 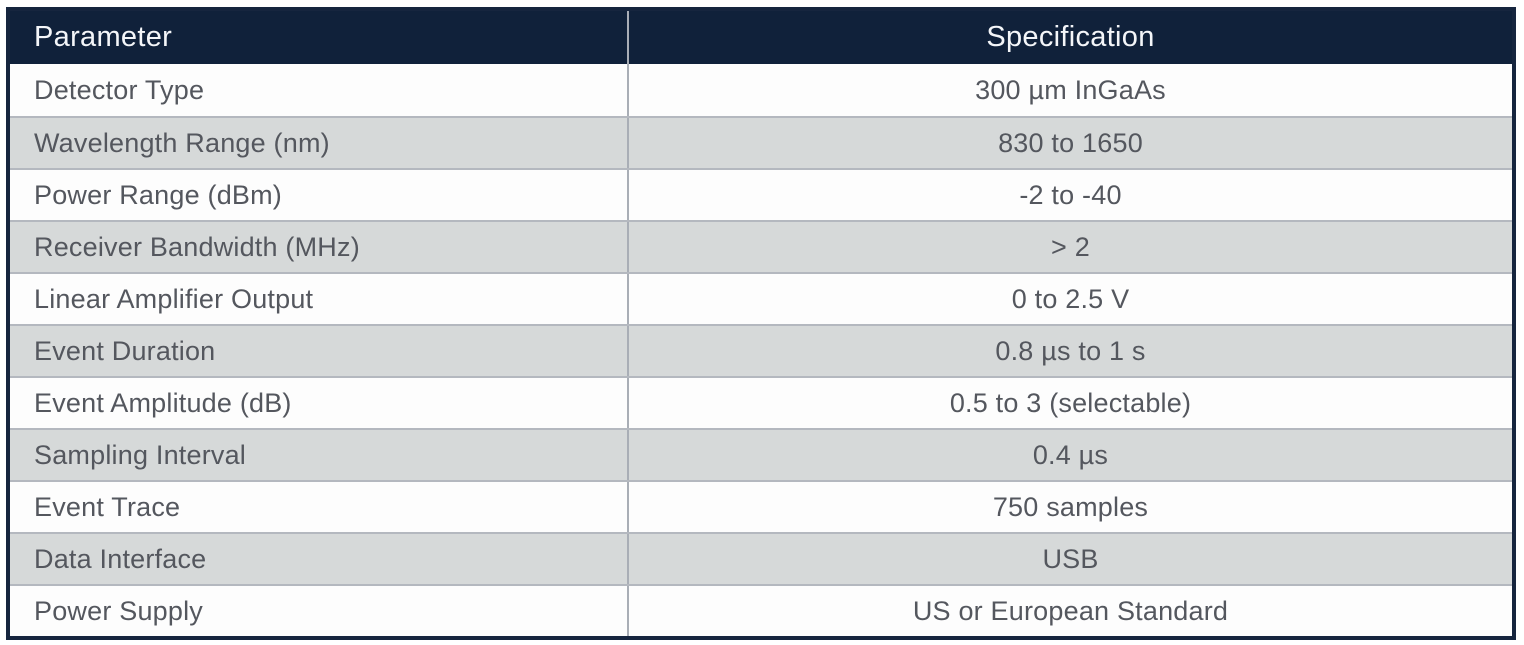 What do you see at coordinates (1070, 610) in the screenshot?
I see `specification-cell: US or European Standard` at bounding box center [1070, 610].